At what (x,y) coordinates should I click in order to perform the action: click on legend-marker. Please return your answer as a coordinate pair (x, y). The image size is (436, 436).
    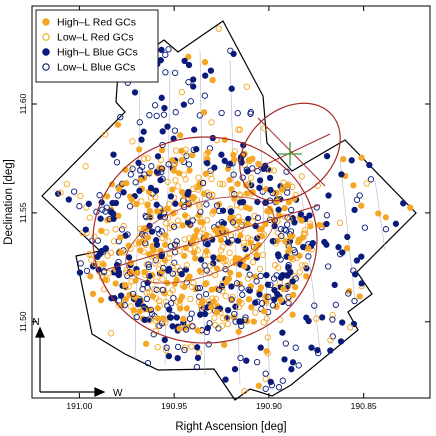
    Looking at the image, I should click on (46, 22).